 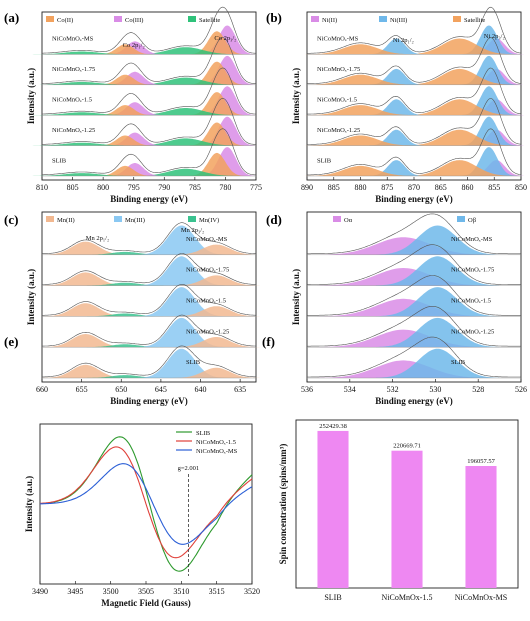 What do you see at coordinates (216, 442) in the screenshot?
I see `legend-label: NiCoMnOₓ-1.5` at bounding box center [216, 442].